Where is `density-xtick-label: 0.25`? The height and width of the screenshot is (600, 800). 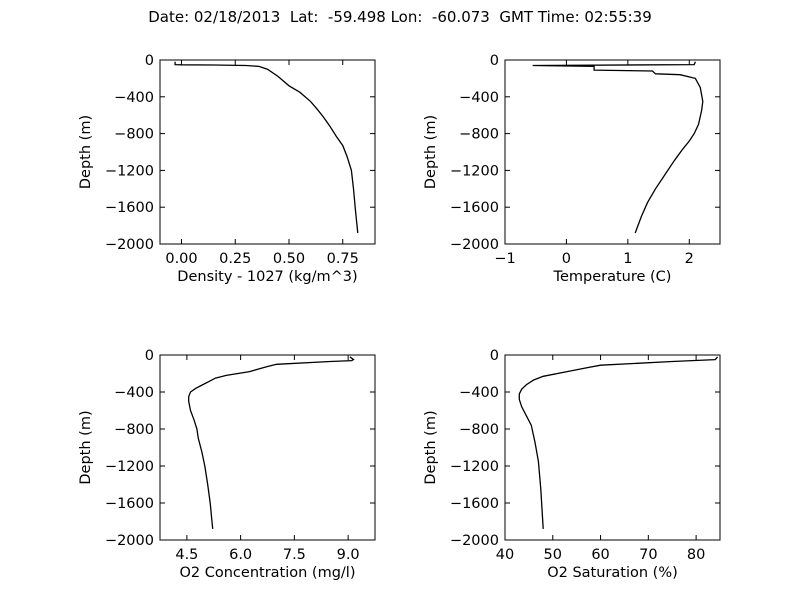
density-xtick-label: 0.25 is located at coordinates (235, 259).